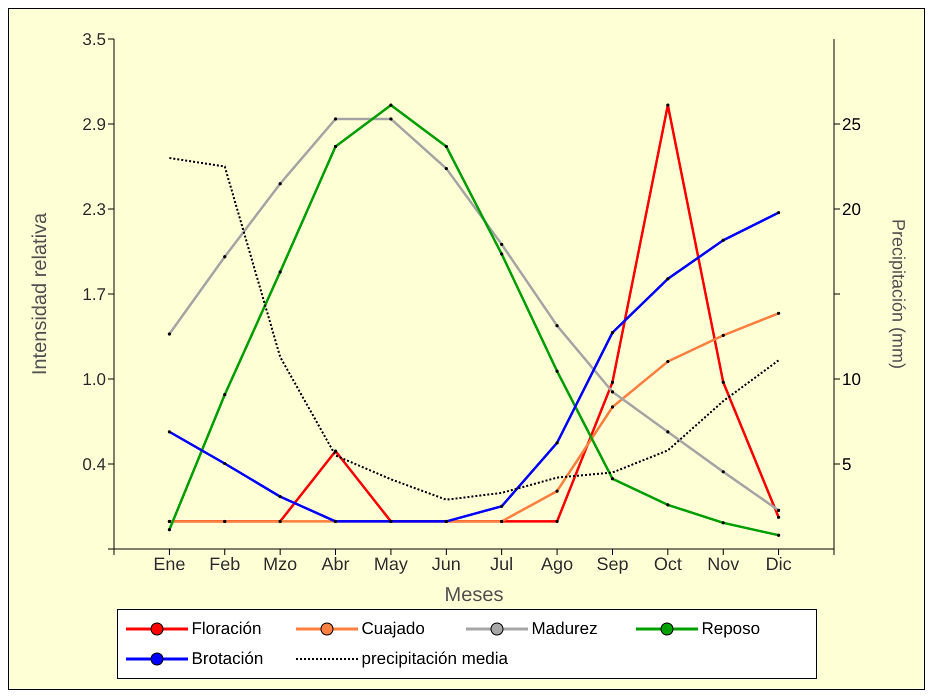 The height and width of the screenshot is (698, 933). I want to click on x-axis-title: Meses, so click(474, 595).